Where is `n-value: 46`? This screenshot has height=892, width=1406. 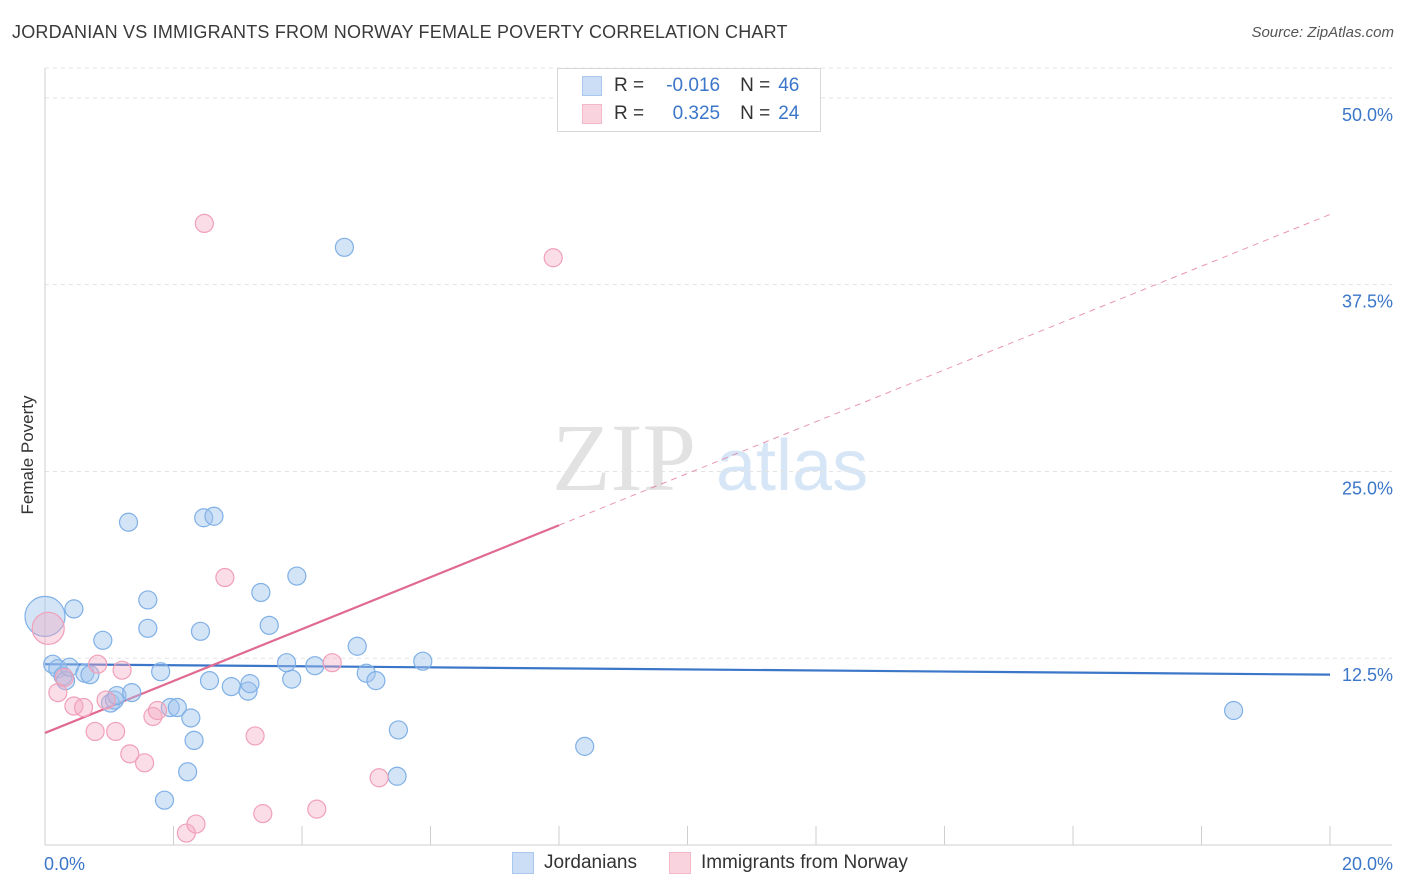 n-value: 46 is located at coordinates (789, 85).